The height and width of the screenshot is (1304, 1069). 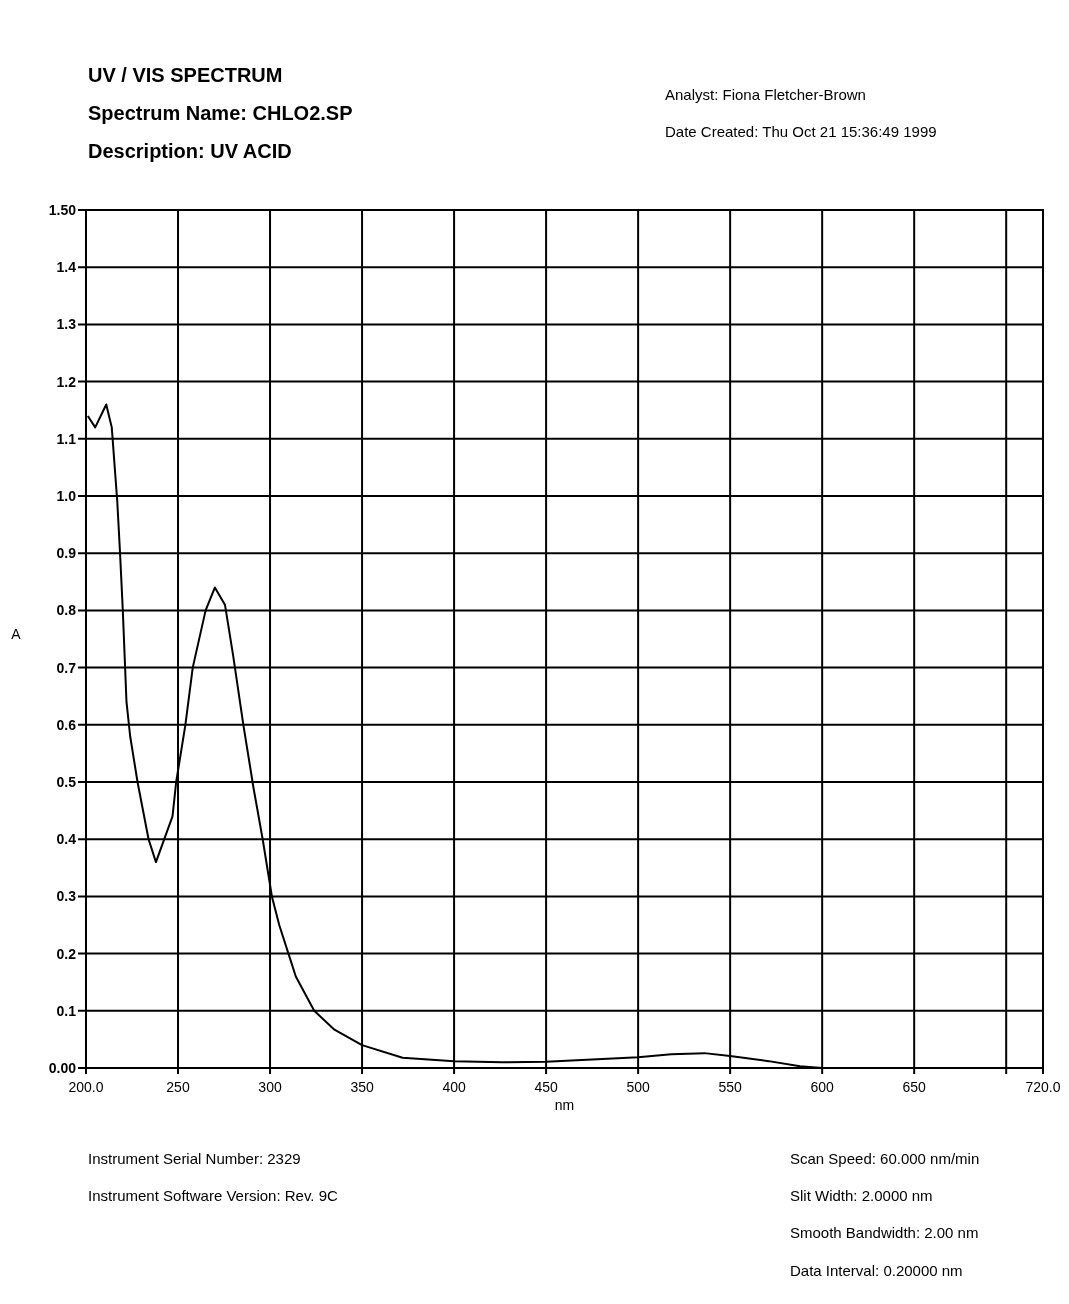 I want to click on y-tick-label: 1.50, so click(x=62, y=209).